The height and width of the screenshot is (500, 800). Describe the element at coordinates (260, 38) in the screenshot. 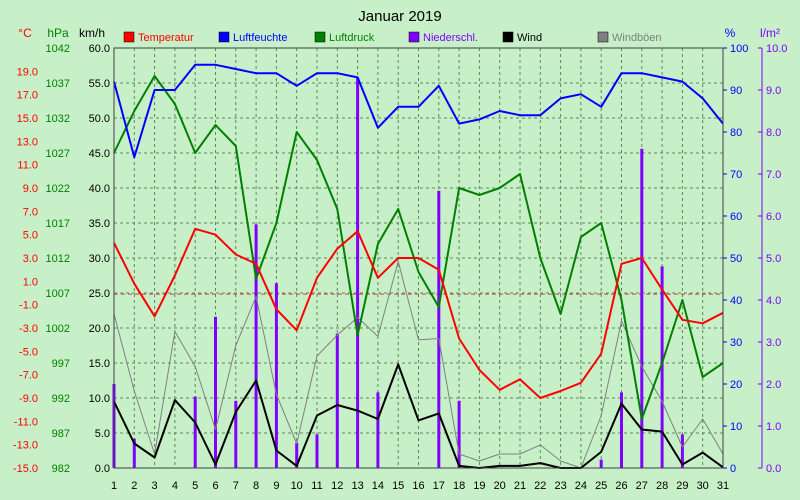

I see `legend-label-humidity: Luftfeuchte` at that location.